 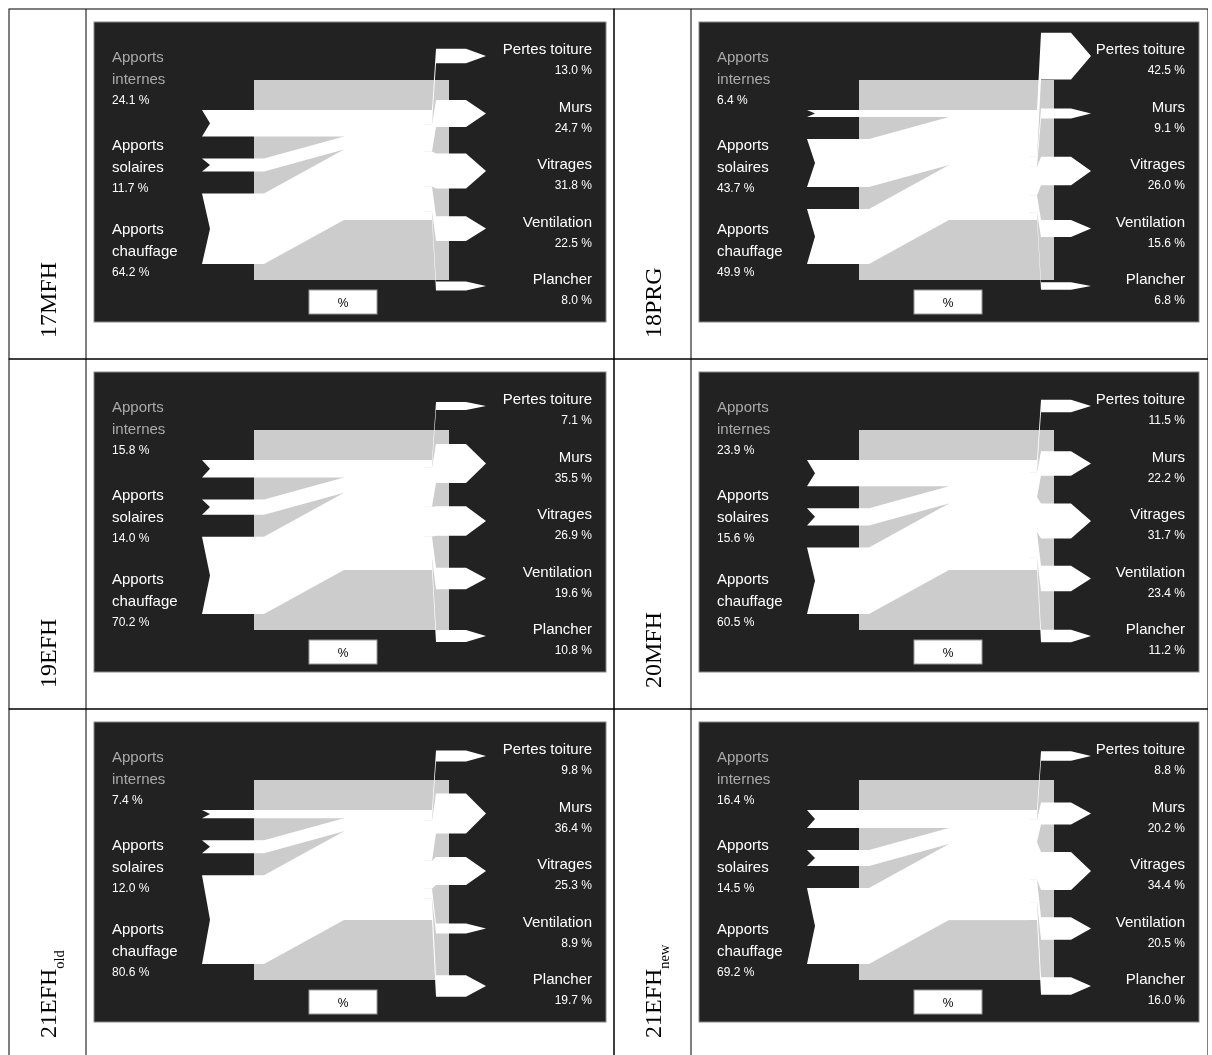 What do you see at coordinates (1166, 592) in the screenshot?
I see `data-label: 23.4 %` at bounding box center [1166, 592].